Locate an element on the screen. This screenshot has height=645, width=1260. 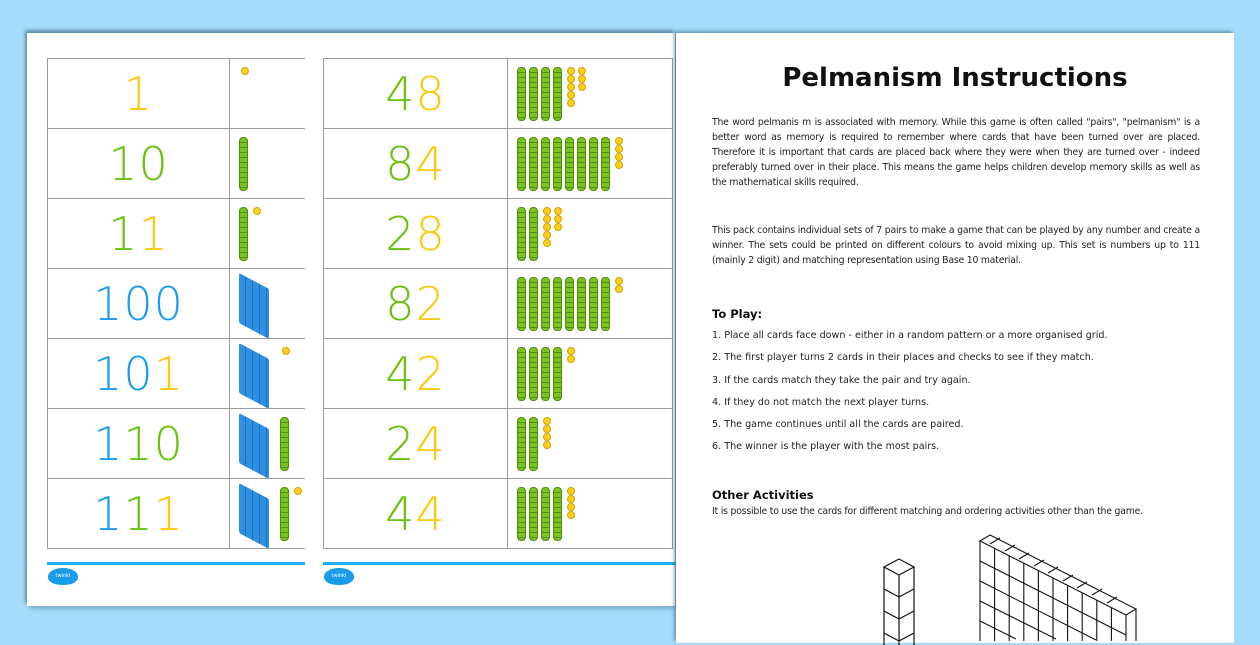
number-card: 1 is located at coordinates (138, 93).